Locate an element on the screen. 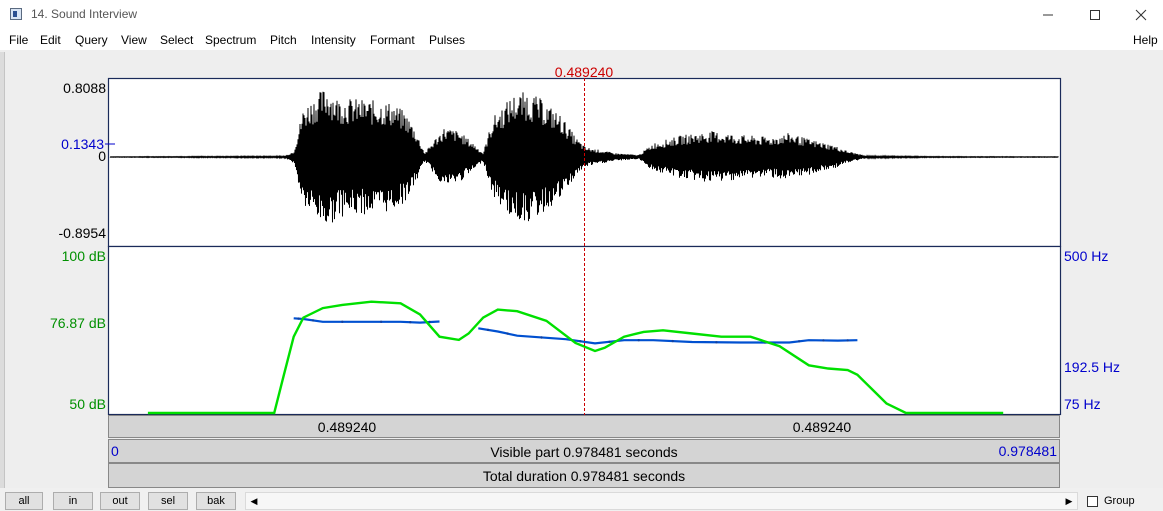  menu-pulses: Pulses is located at coordinates (447, 40).